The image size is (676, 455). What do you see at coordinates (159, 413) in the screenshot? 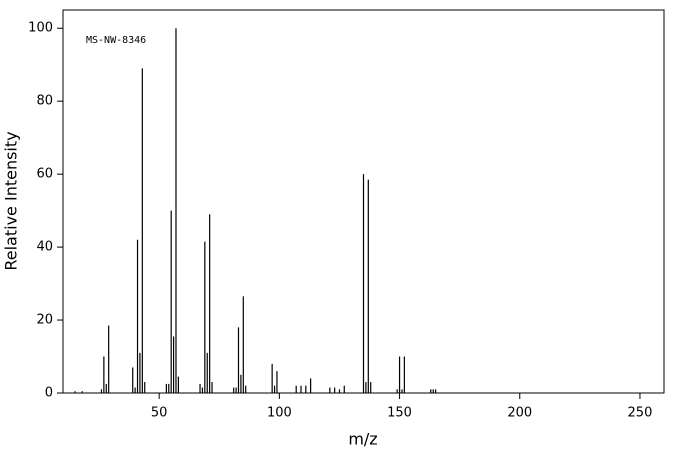
I see `x-tick-label: 50` at bounding box center [159, 413].